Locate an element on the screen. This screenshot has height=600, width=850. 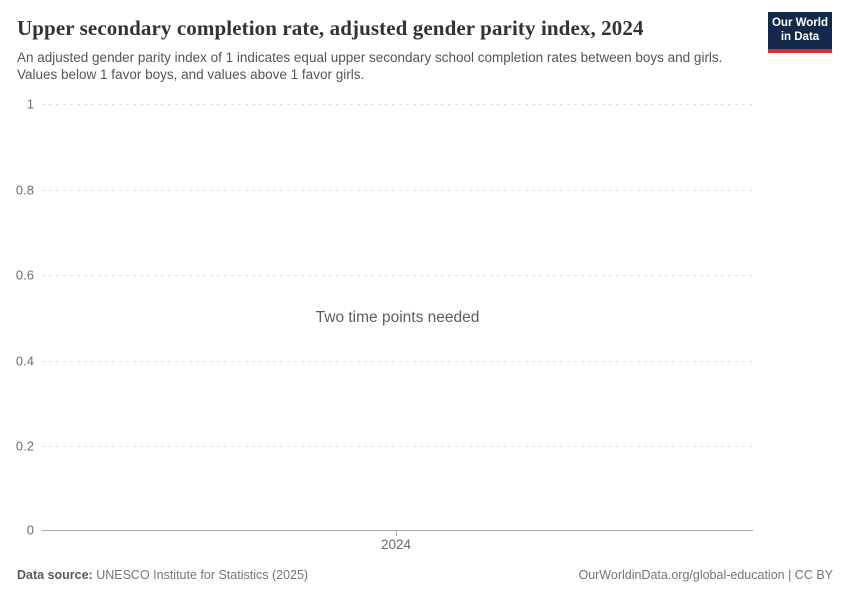
data-source-text: UNESCO Institute for Statistics (2025) is located at coordinates (200, 575).